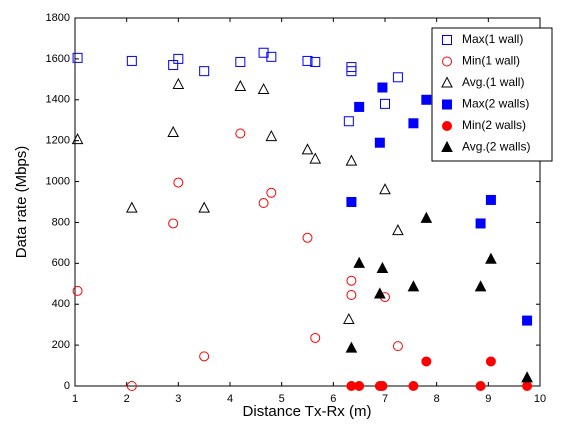 Image resolution: width=584 pixels, height=431 pixels. I want to click on y-tick-label: 1000, so click(58, 181).